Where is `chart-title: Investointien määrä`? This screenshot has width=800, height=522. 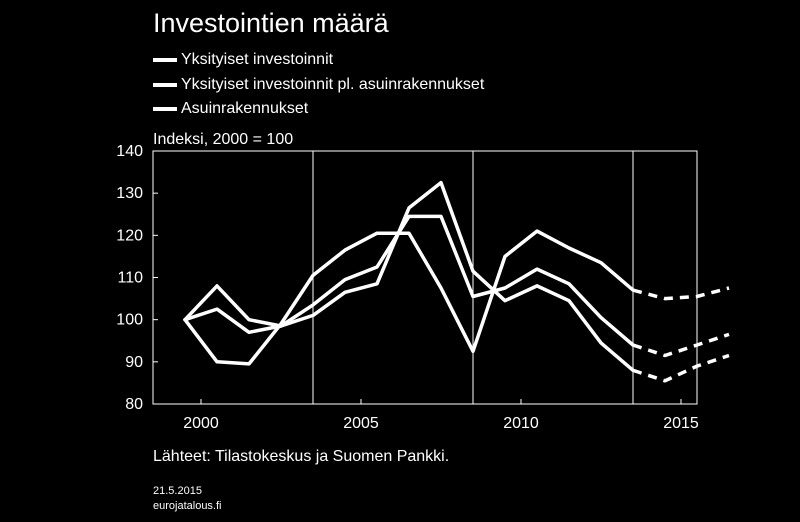
chart-title: Investointien määrä is located at coordinates (271, 23).